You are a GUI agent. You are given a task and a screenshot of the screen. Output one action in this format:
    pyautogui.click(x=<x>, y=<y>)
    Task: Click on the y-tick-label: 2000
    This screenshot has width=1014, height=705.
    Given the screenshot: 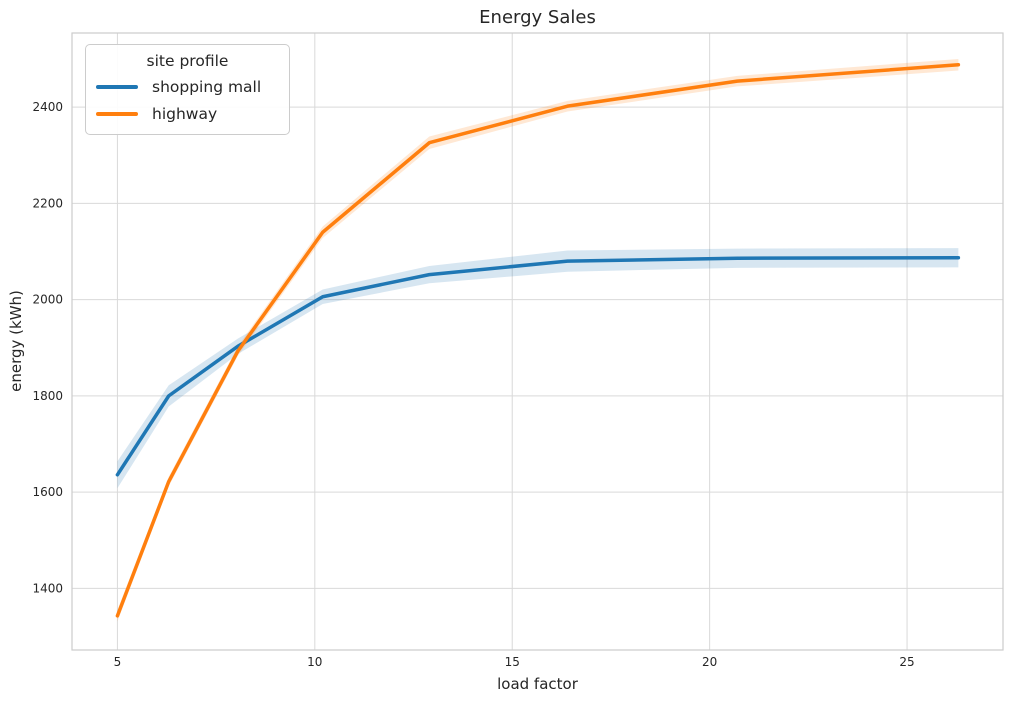 What is the action you would take?
    pyautogui.click(x=47, y=300)
    